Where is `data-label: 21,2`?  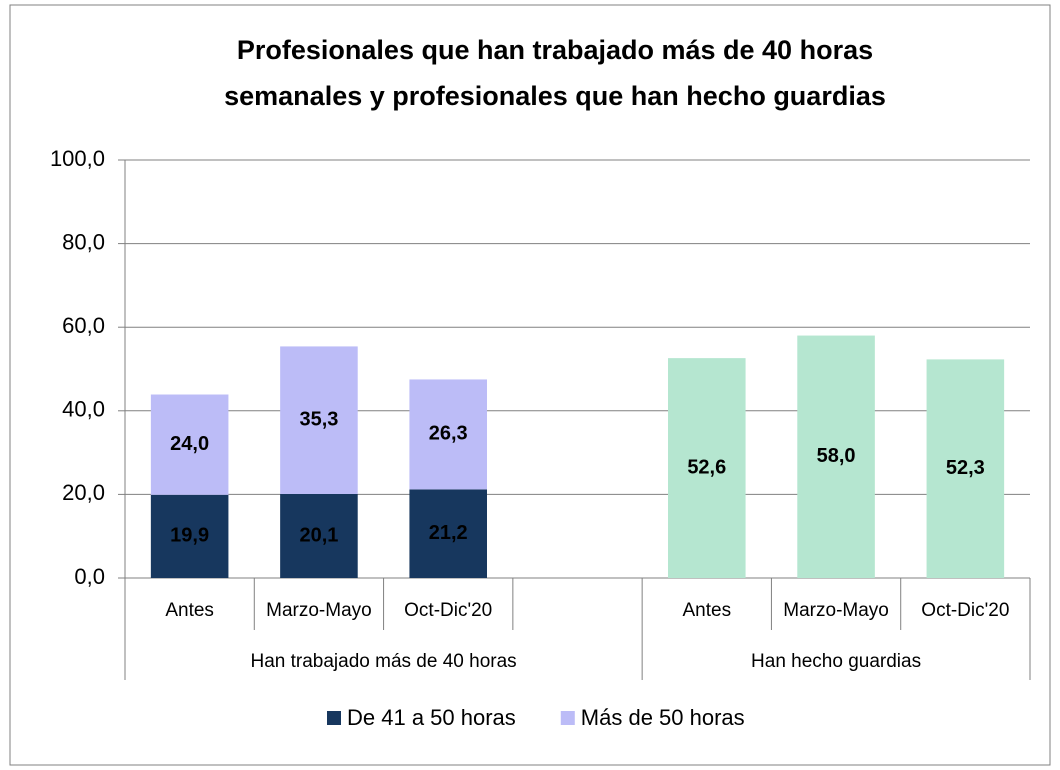 data-label: 21,2 is located at coordinates (448, 533).